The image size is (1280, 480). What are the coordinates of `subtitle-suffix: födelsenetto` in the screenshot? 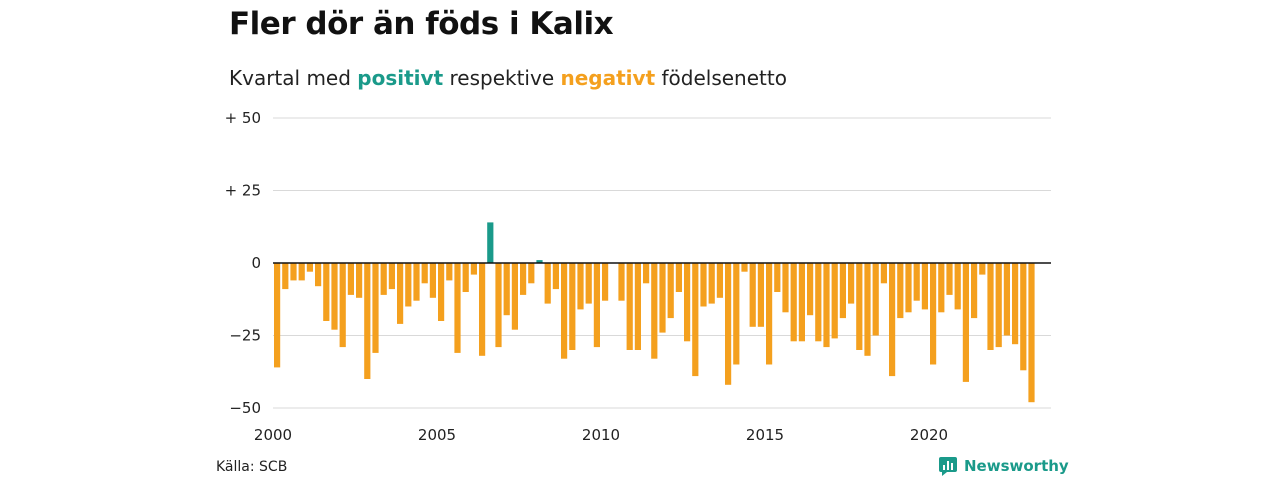 It's located at (724, 78).